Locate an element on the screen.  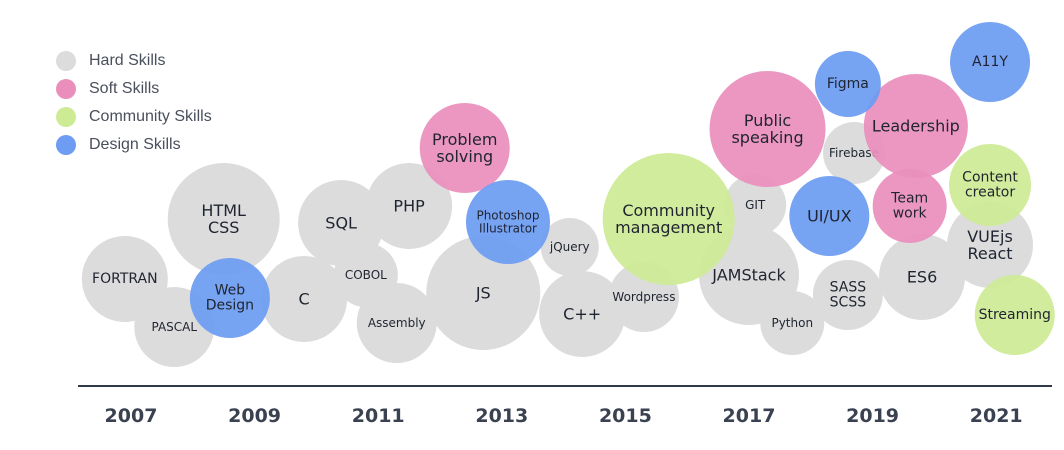
bubble-streaming: Streaming is located at coordinates (1014, 315).